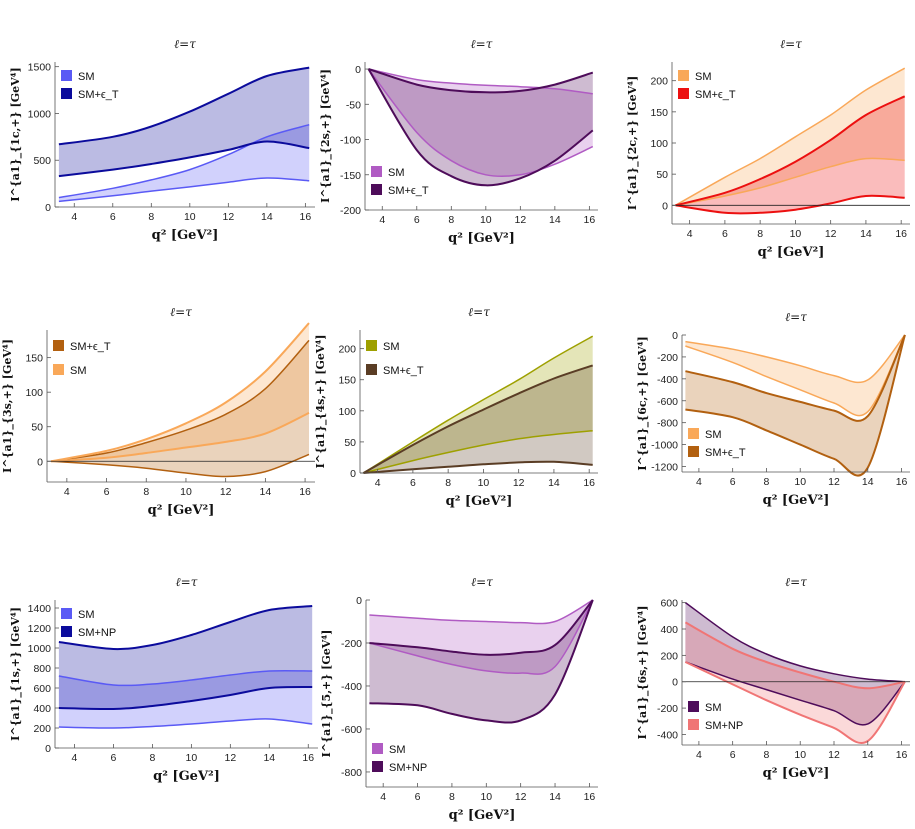 This screenshot has width=915, height=829. What do you see at coordinates (669, 656) in the screenshot?
I see `y-tick-label: 200` at bounding box center [669, 656].